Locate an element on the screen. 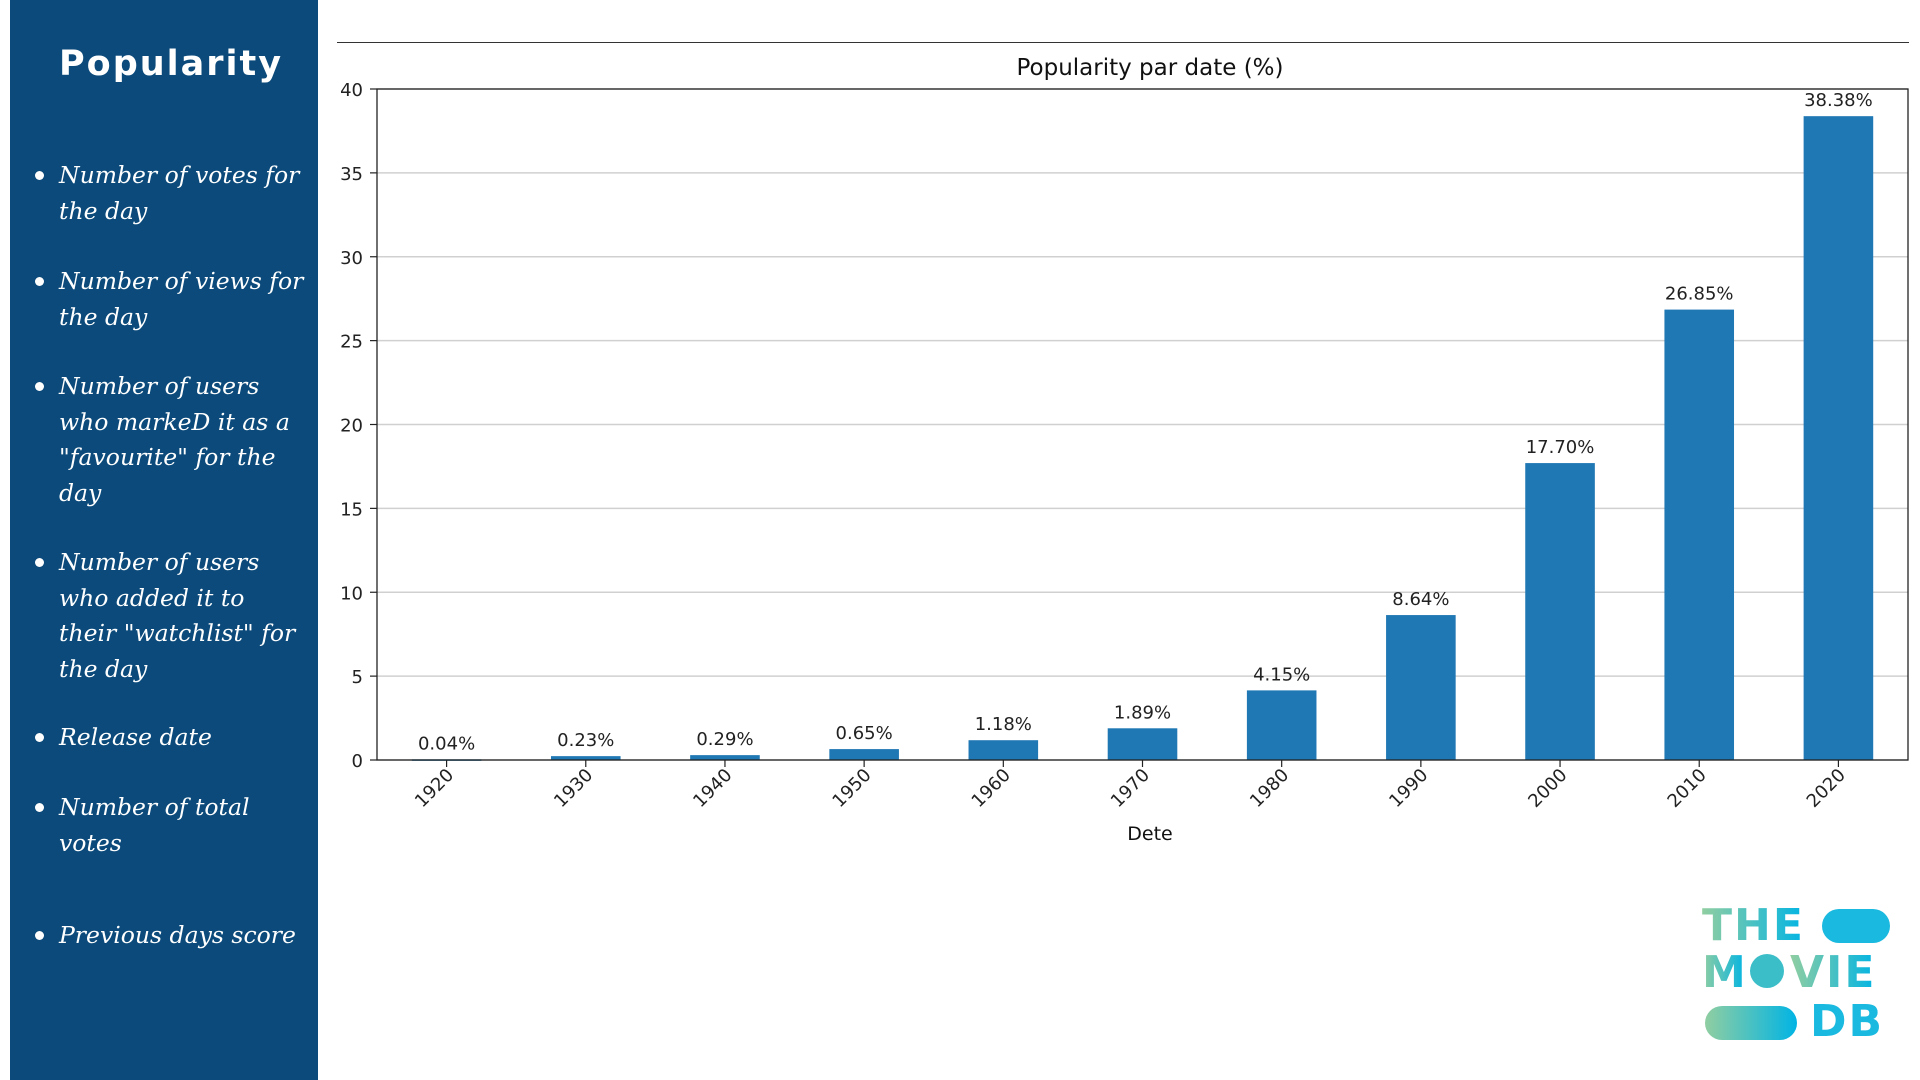 The image size is (1920, 1080). feature-item-release-date: Release date is located at coordinates (171, 738).